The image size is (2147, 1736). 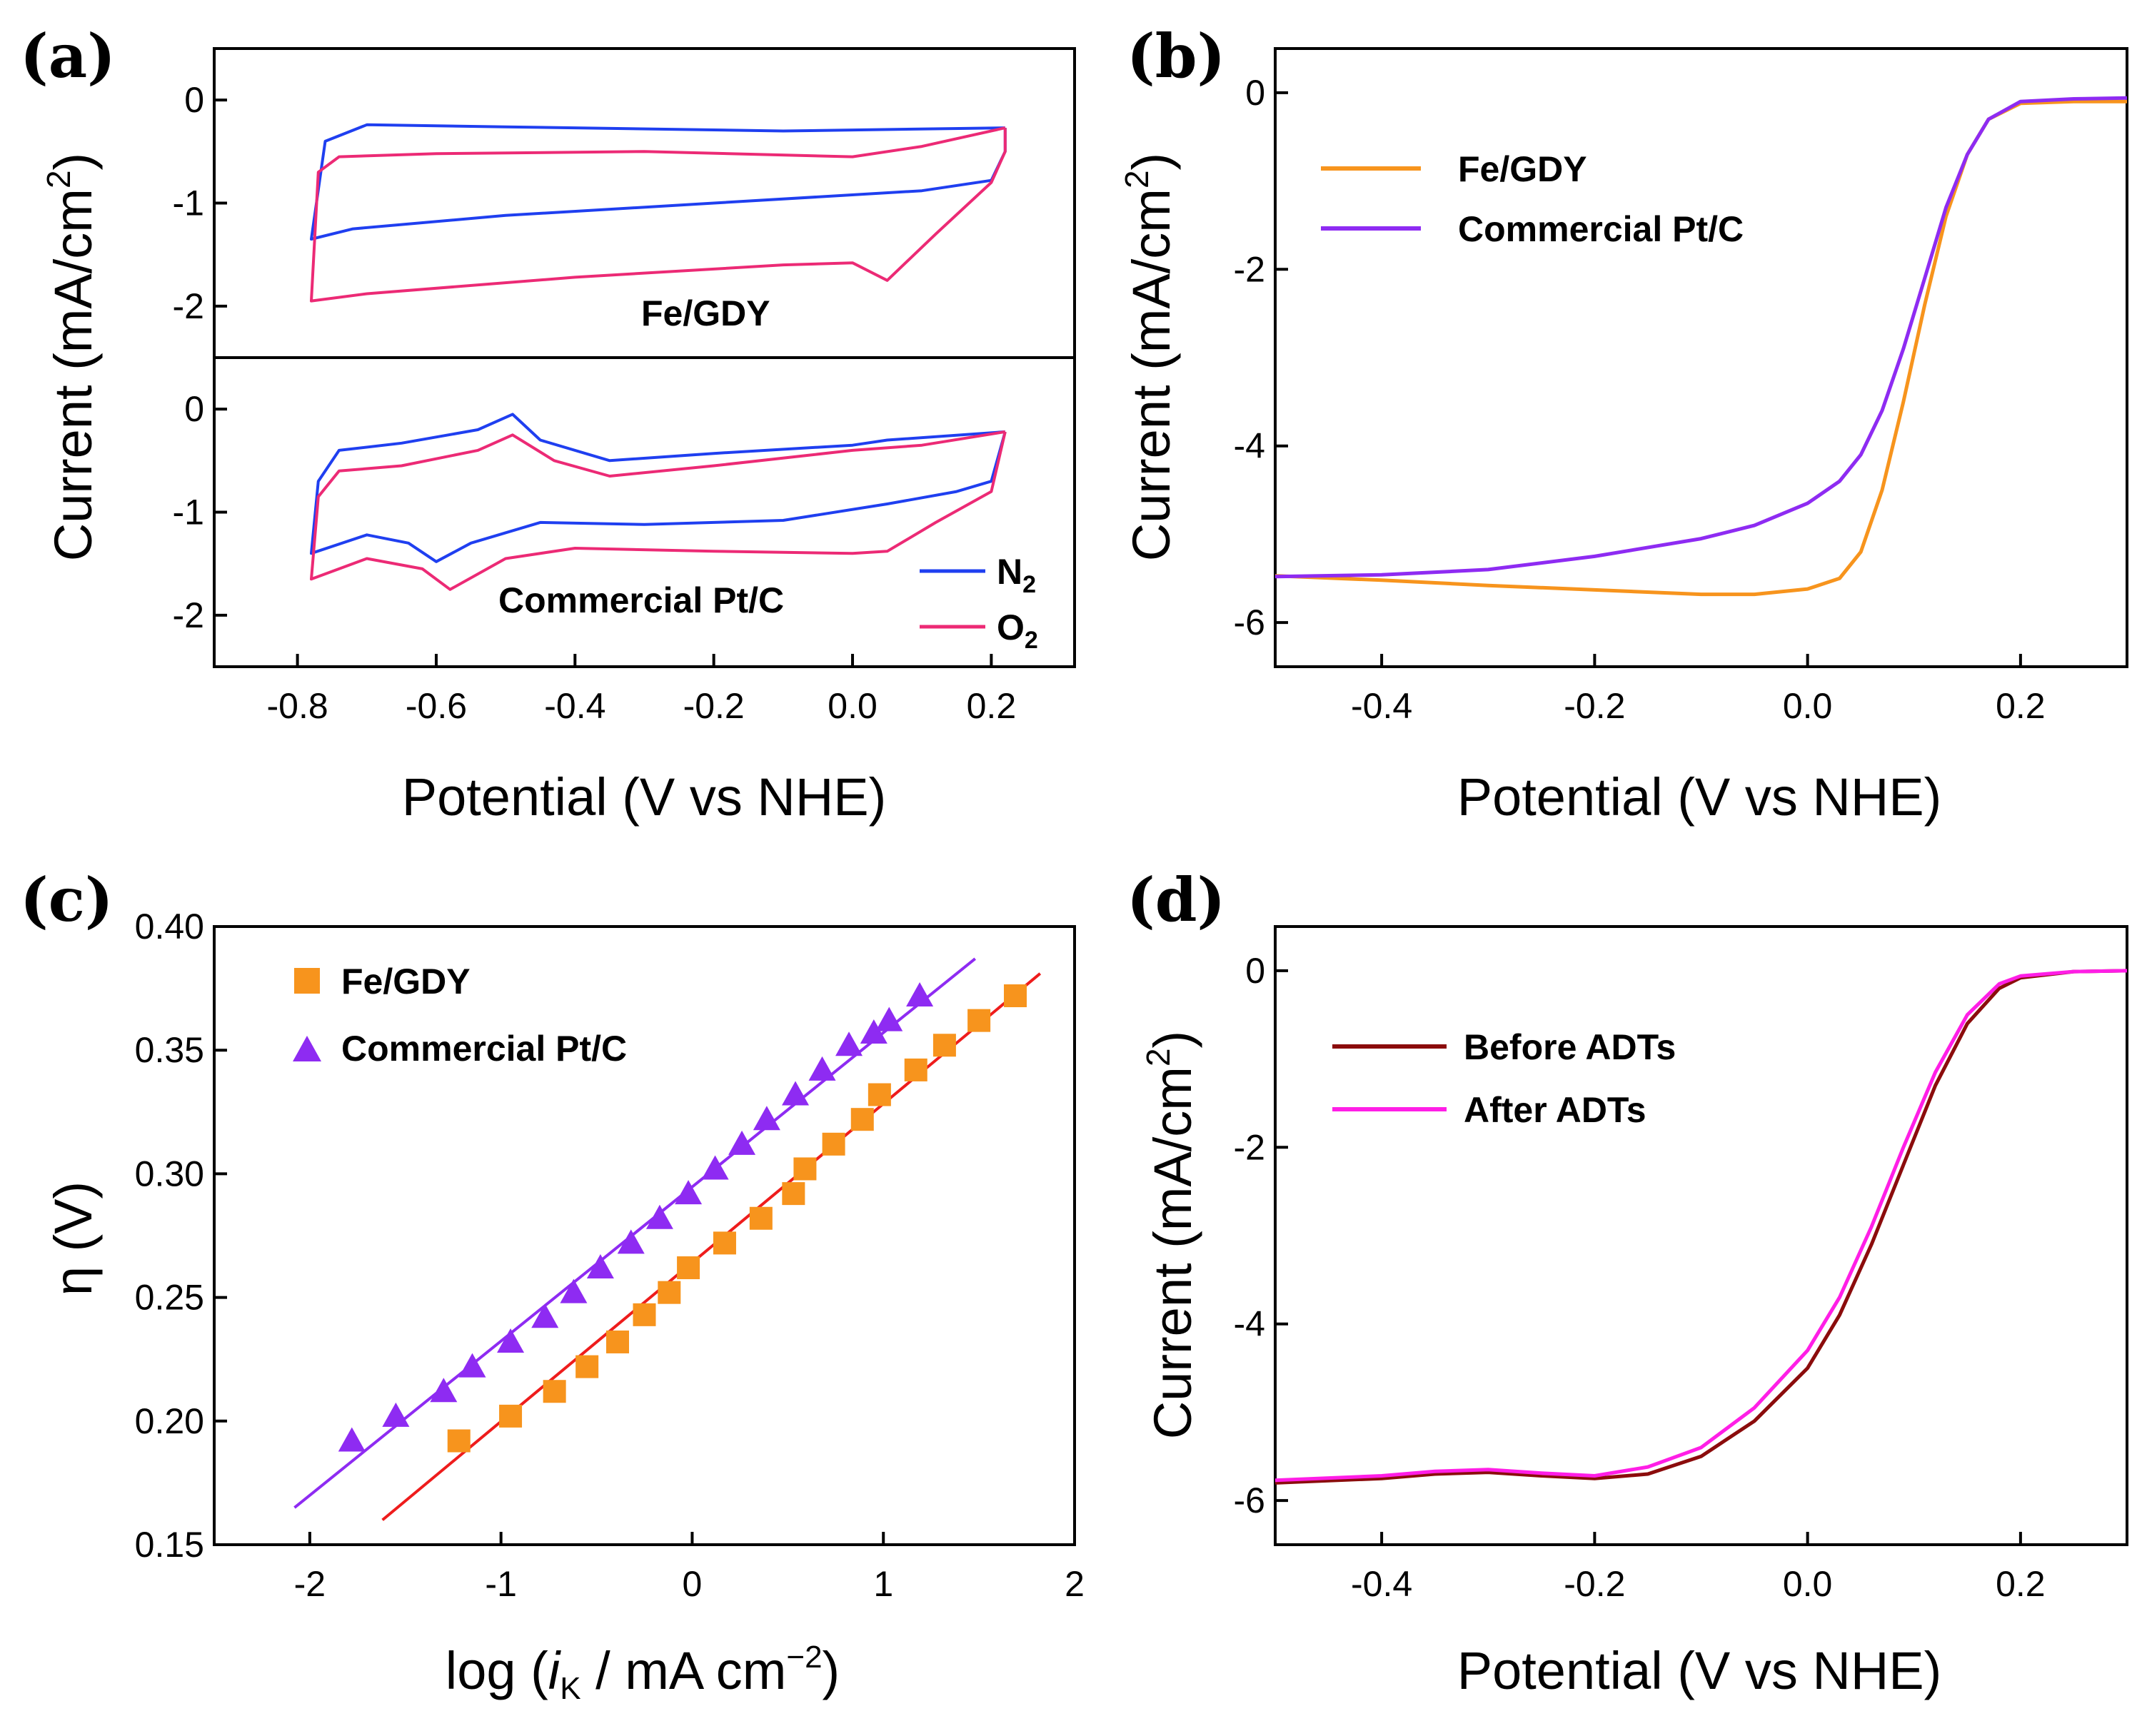 I want to click on panel-c-fegdy-fit-line, so click(x=711, y=1246).